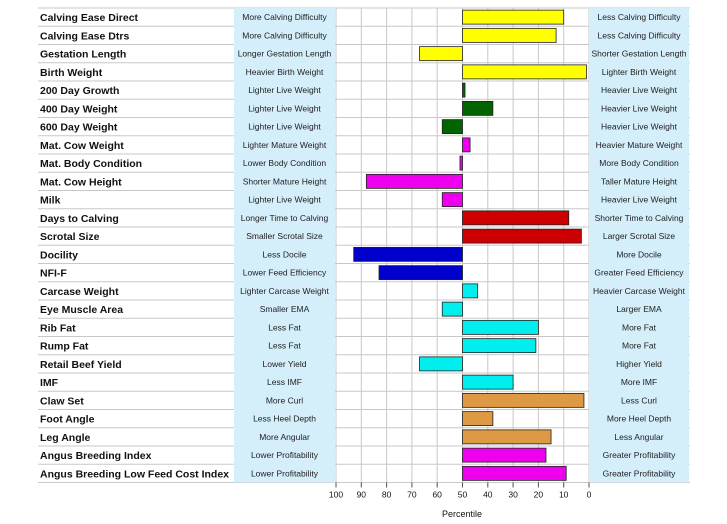  Describe the element at coordinates (639, 273) in the screenshot. I see `high-end-description: Greater Feed Efficiency` at that location.